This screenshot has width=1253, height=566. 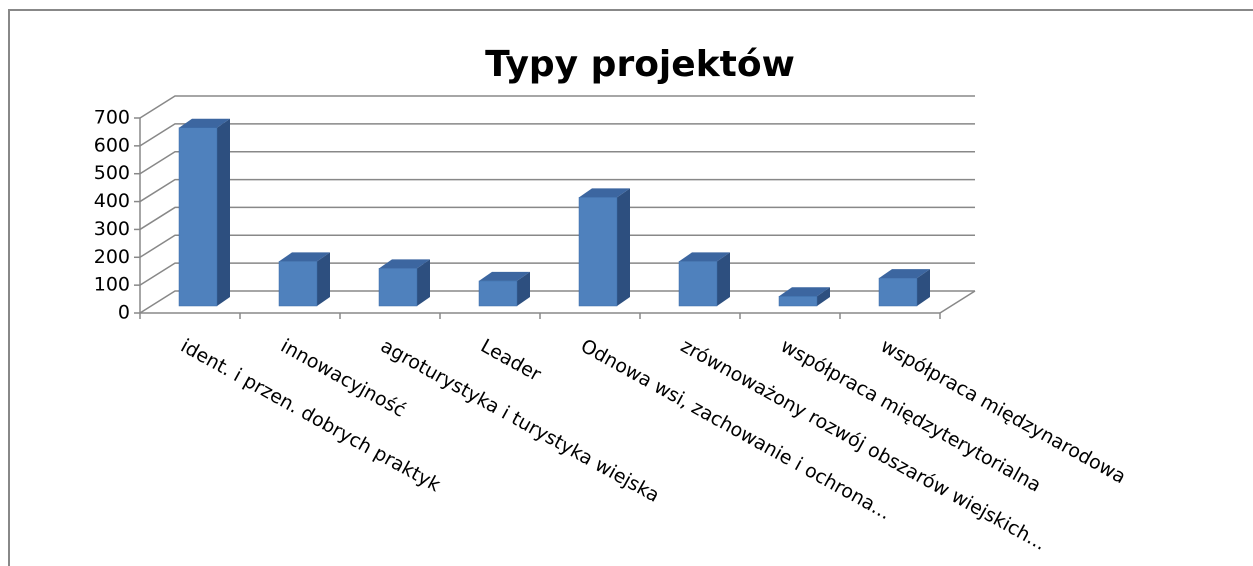 I want to click on chart-title: Typy projektów, so click(x=640, y=64).